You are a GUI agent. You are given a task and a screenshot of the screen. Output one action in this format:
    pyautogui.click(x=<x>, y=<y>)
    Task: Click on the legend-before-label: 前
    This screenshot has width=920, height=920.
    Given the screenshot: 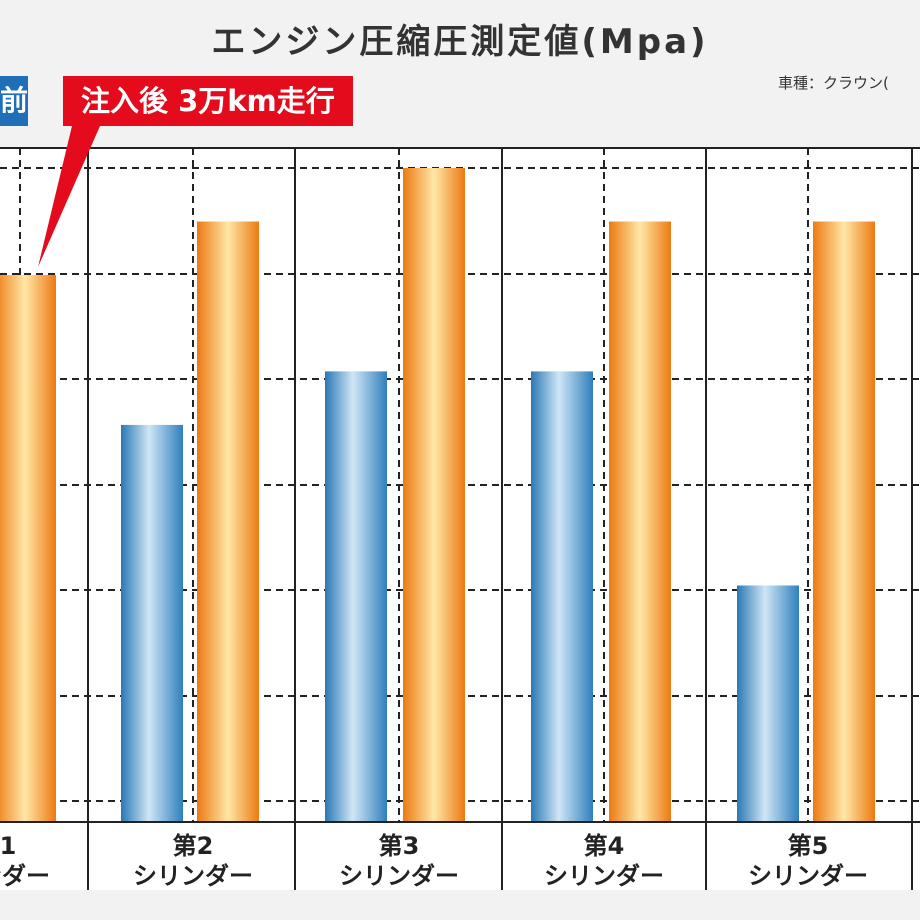 What is the action you would take?
    pyautogui.click(x=14, y=101)
    